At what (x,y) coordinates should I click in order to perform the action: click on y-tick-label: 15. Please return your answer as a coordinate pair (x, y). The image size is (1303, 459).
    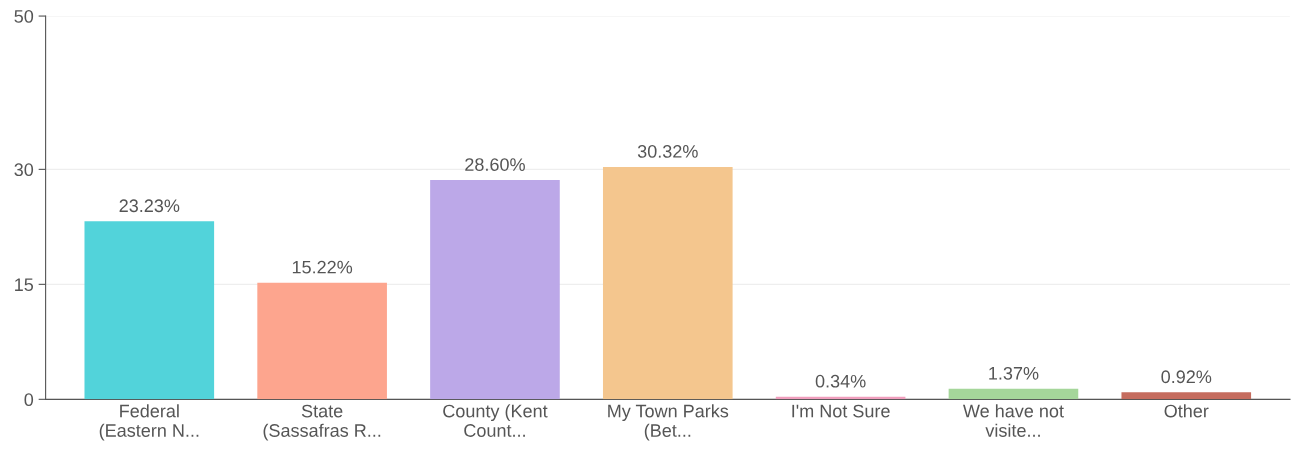
    Looking at the image, I should click on (24, 285).